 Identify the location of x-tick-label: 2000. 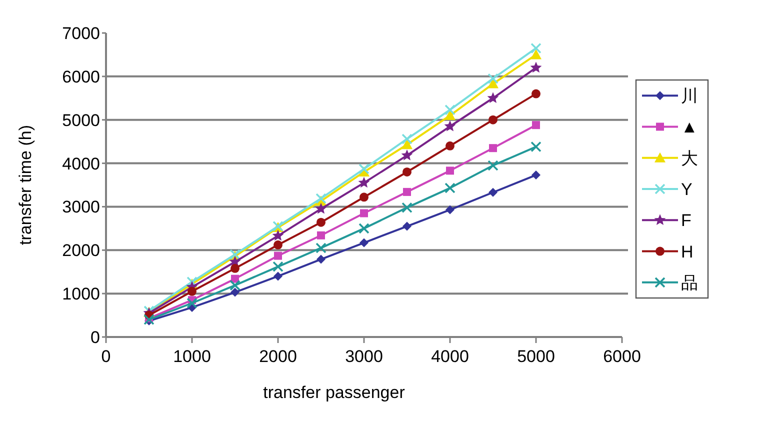
(278, 356).